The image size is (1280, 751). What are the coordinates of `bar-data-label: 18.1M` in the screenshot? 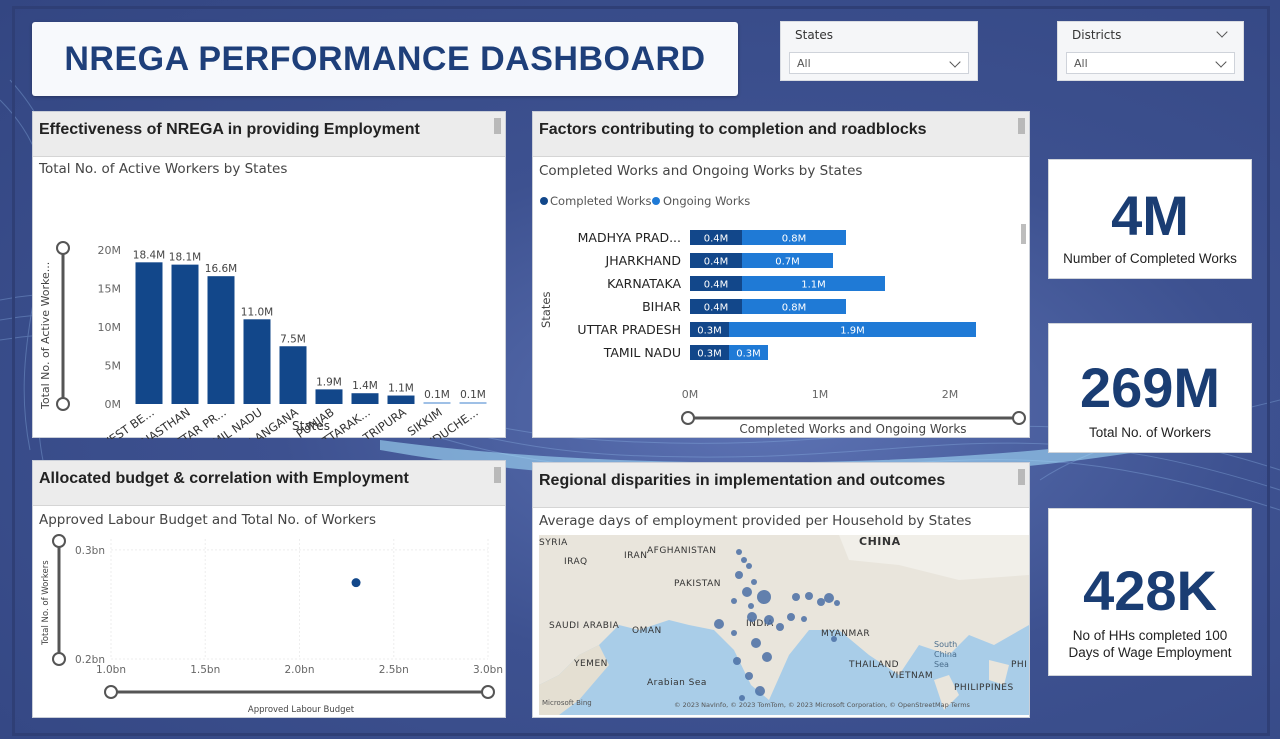 It's located at (185, 258).